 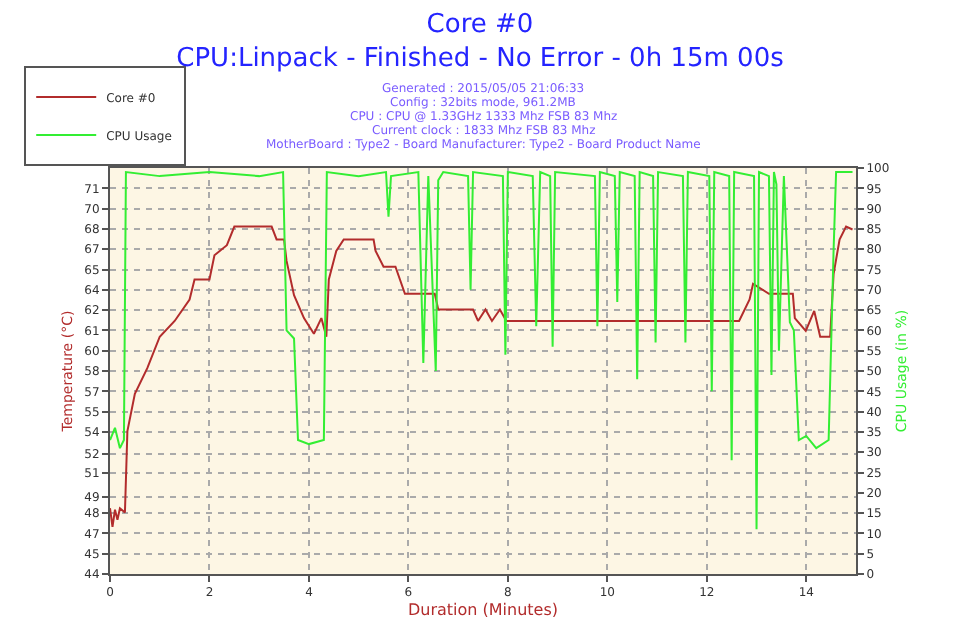 What do you see at coordinates (480, 58) in the screenshot?
I see `chart-subtitle: CPU:Linpack - Finished - No Error - 0h 15m 00s` at bounding box center [480, 58].